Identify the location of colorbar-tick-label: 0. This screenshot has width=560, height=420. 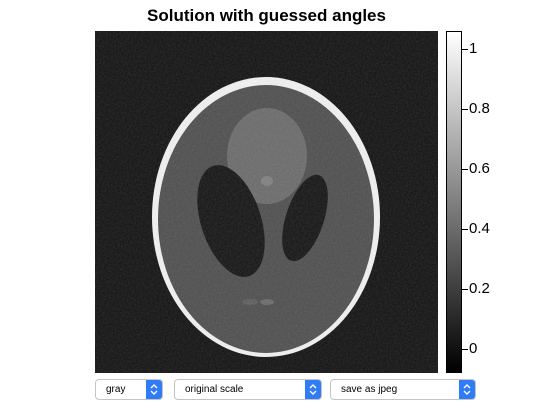
(473, 348).